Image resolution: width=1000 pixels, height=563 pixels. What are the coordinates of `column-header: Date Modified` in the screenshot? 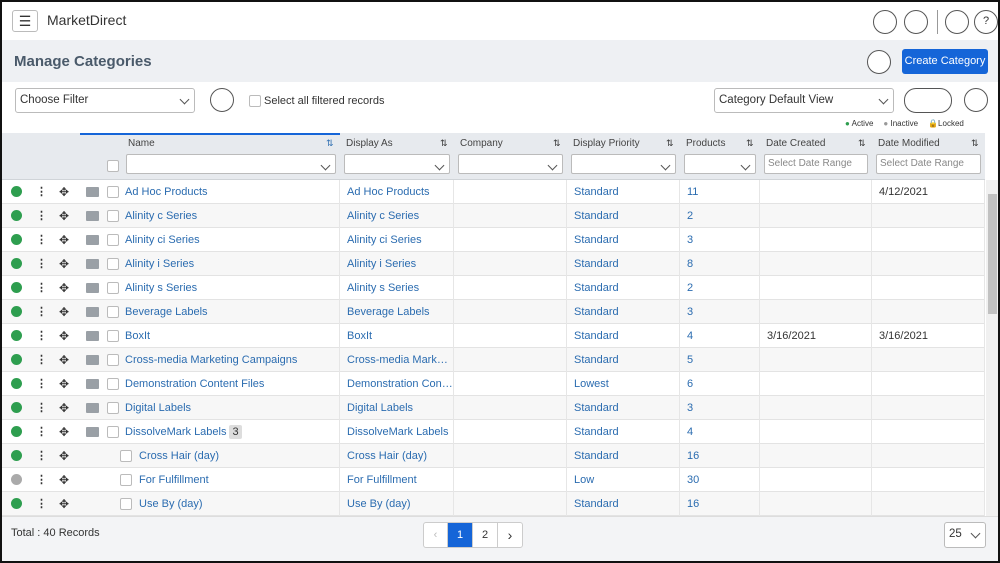 It's located at (909, 143).